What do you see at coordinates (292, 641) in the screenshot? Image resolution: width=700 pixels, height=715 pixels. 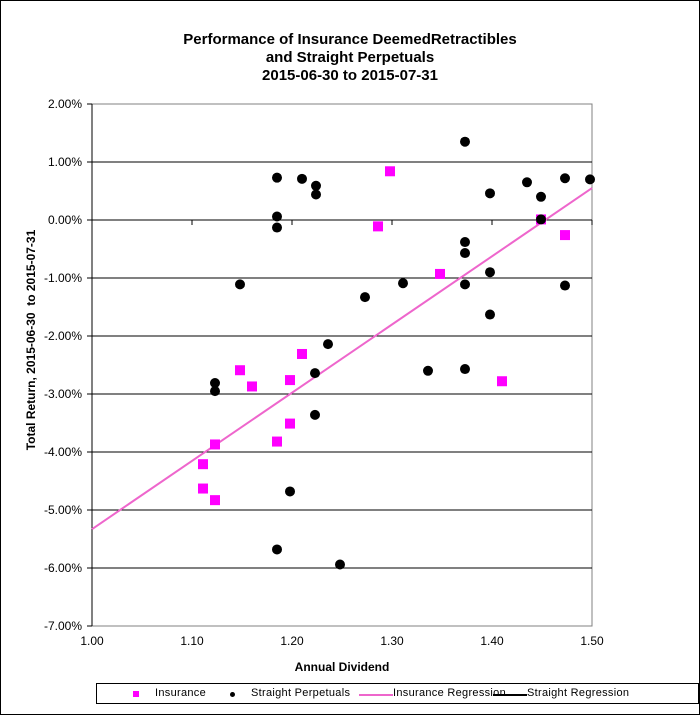 I see `x-tick-label: 1.20` at bounding box center [292, 641].